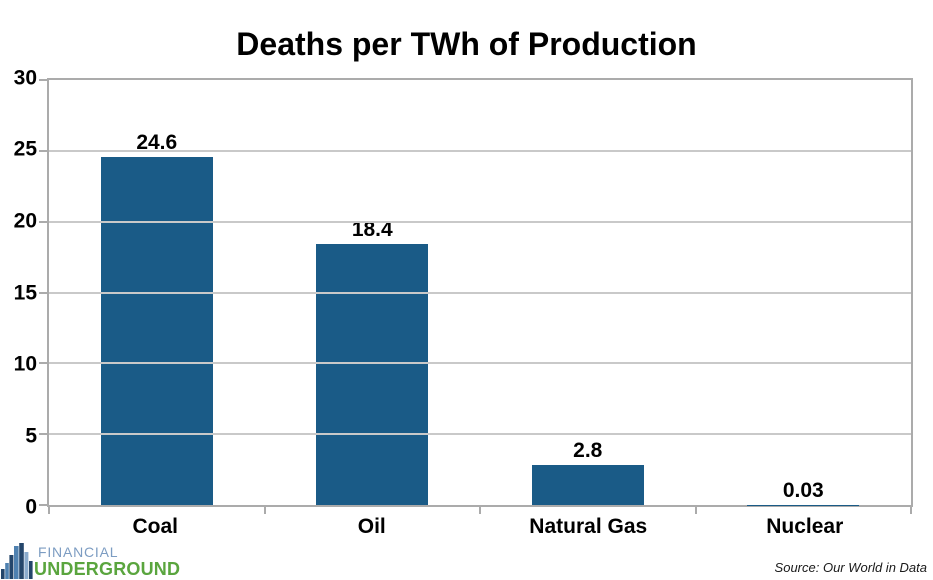 Image resolution: width=933 pixels, height=580 pixels. I want to click on y-axis-tick-label: 0, so click(31, 507).